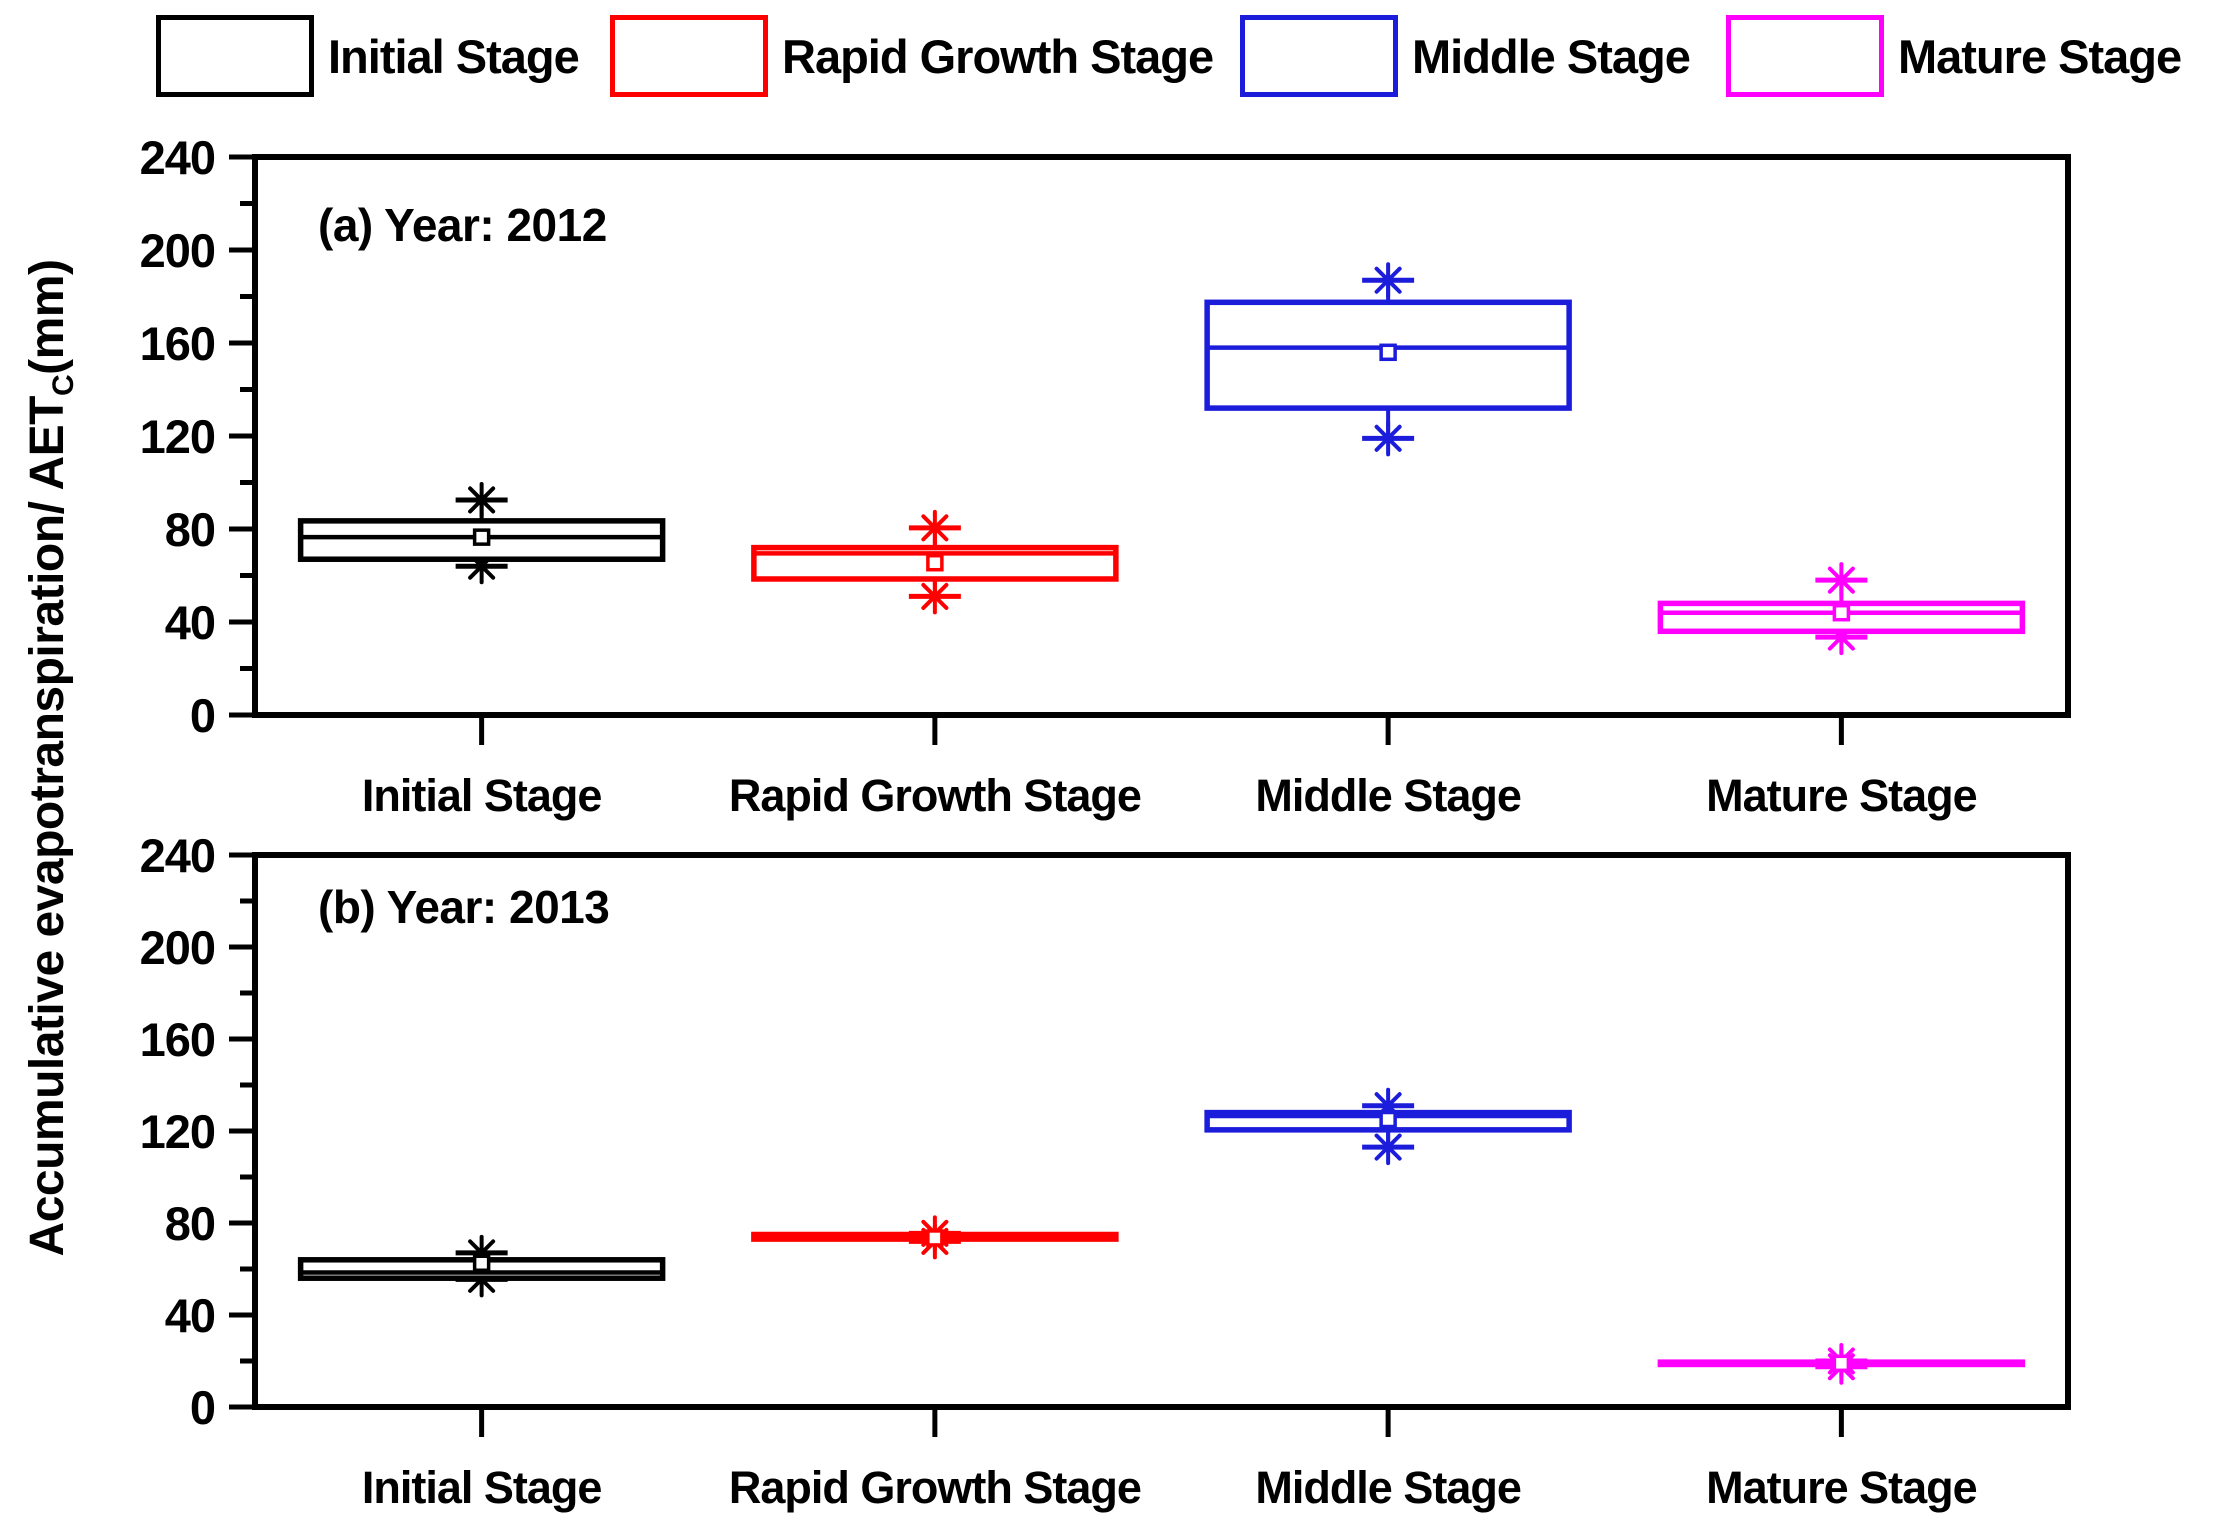 Image resolution: width=2220 pixels, height=1517 pixels. I want to click on legend-item-initial-stage: Initial Stage, so click(368, 56).